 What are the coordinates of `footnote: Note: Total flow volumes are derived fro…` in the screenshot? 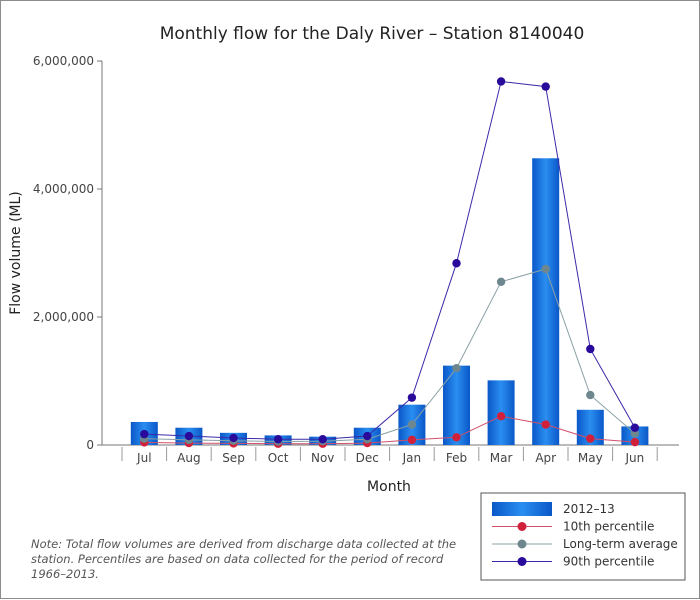 It's located at (244, 559).